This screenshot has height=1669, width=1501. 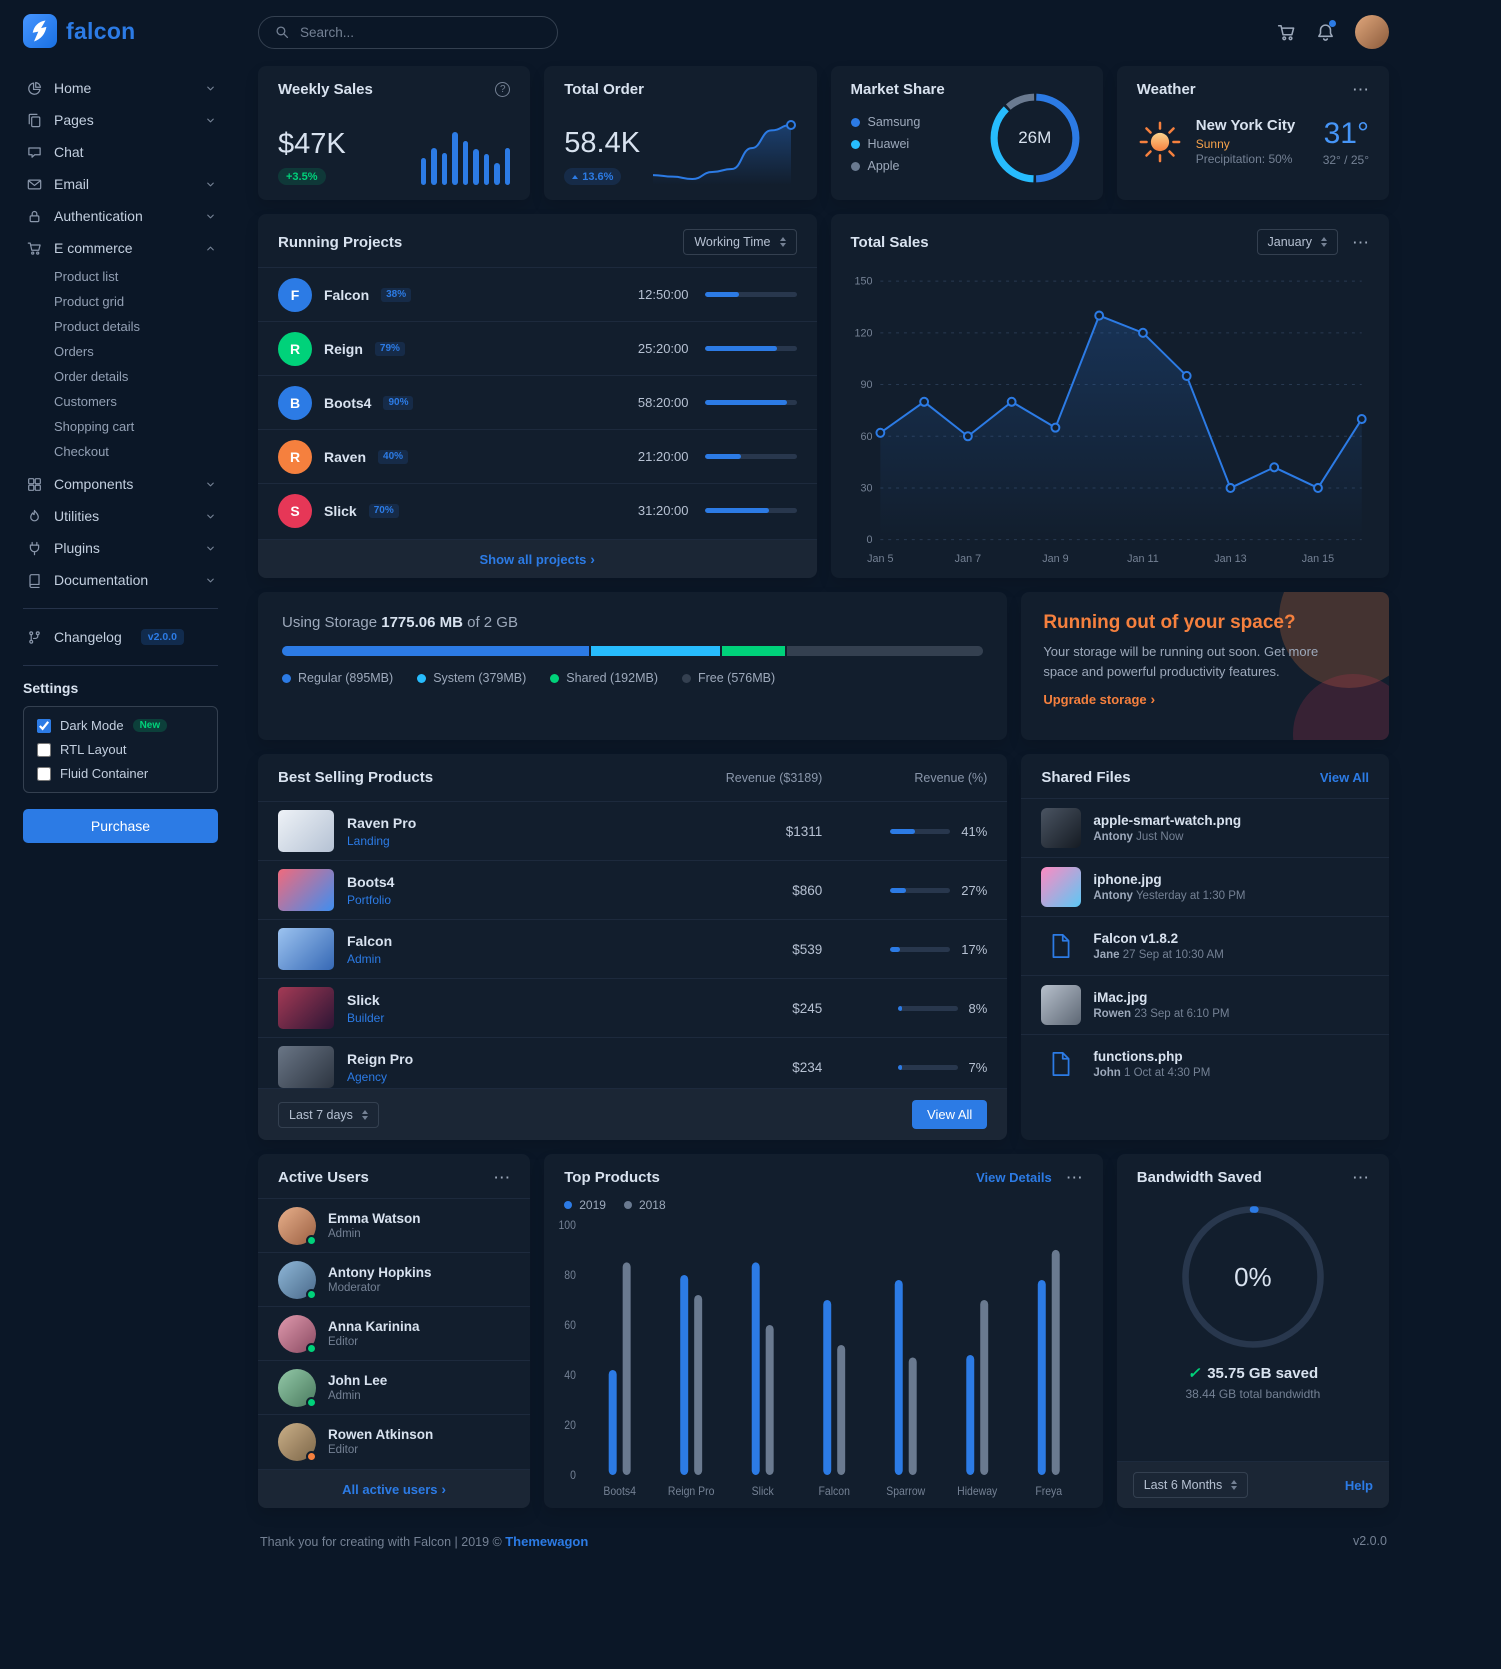 What do you see at coordinates (374, 1218) in the screenshot?
I see `user-name-link: Emma Watson` at bounding box center [374, 1218].